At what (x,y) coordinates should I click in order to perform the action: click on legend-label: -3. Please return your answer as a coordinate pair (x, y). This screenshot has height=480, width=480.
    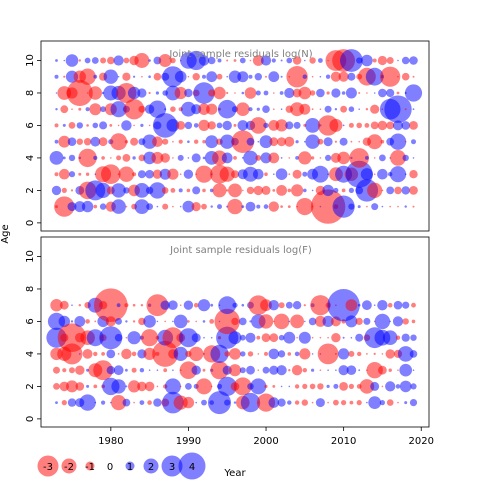
    Looking at the image, I should click on (48, 467).